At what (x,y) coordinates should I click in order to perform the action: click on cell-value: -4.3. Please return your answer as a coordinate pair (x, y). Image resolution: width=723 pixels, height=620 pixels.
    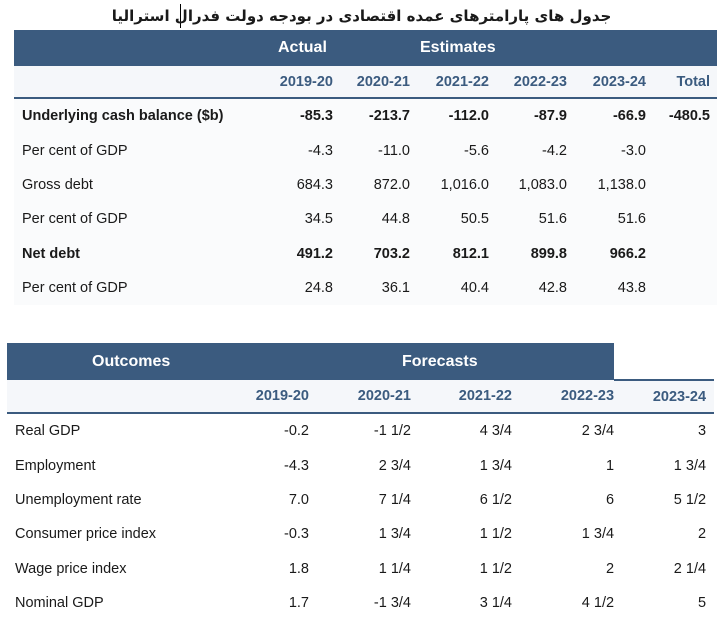
    Looking at the image, I should click on (296, 150).